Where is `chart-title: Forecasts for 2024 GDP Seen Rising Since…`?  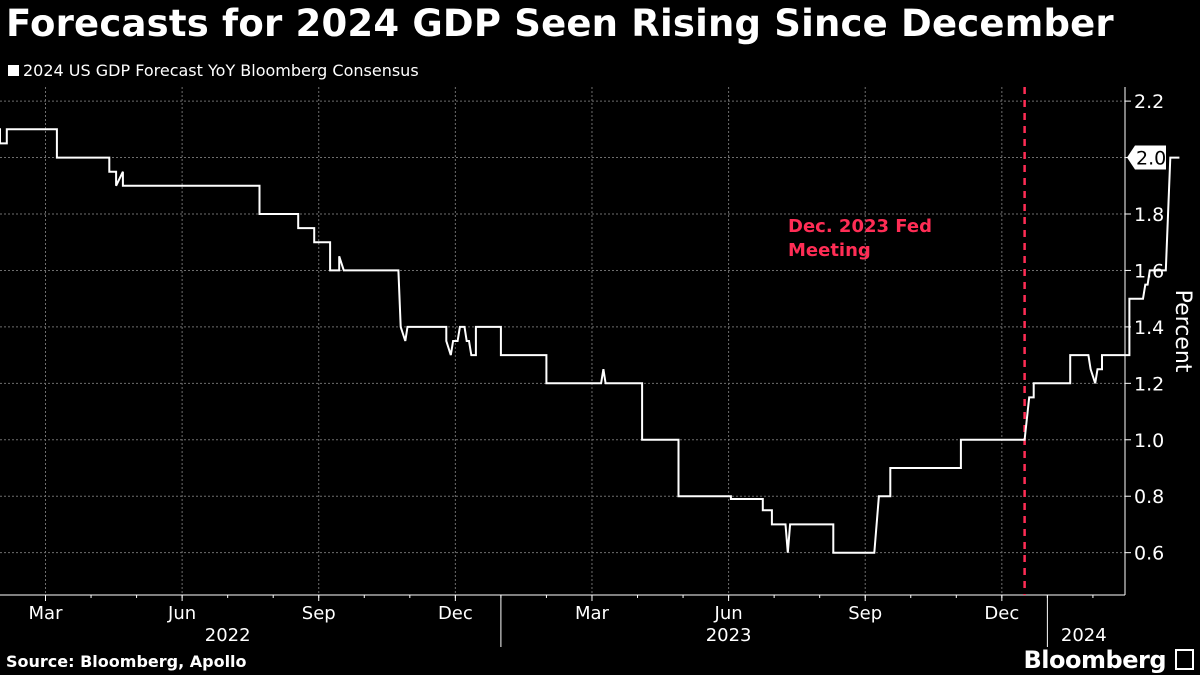
chart-title: Forecasts for 2024 GDP Seen Rising Since… is located at coordinates (560, 23).